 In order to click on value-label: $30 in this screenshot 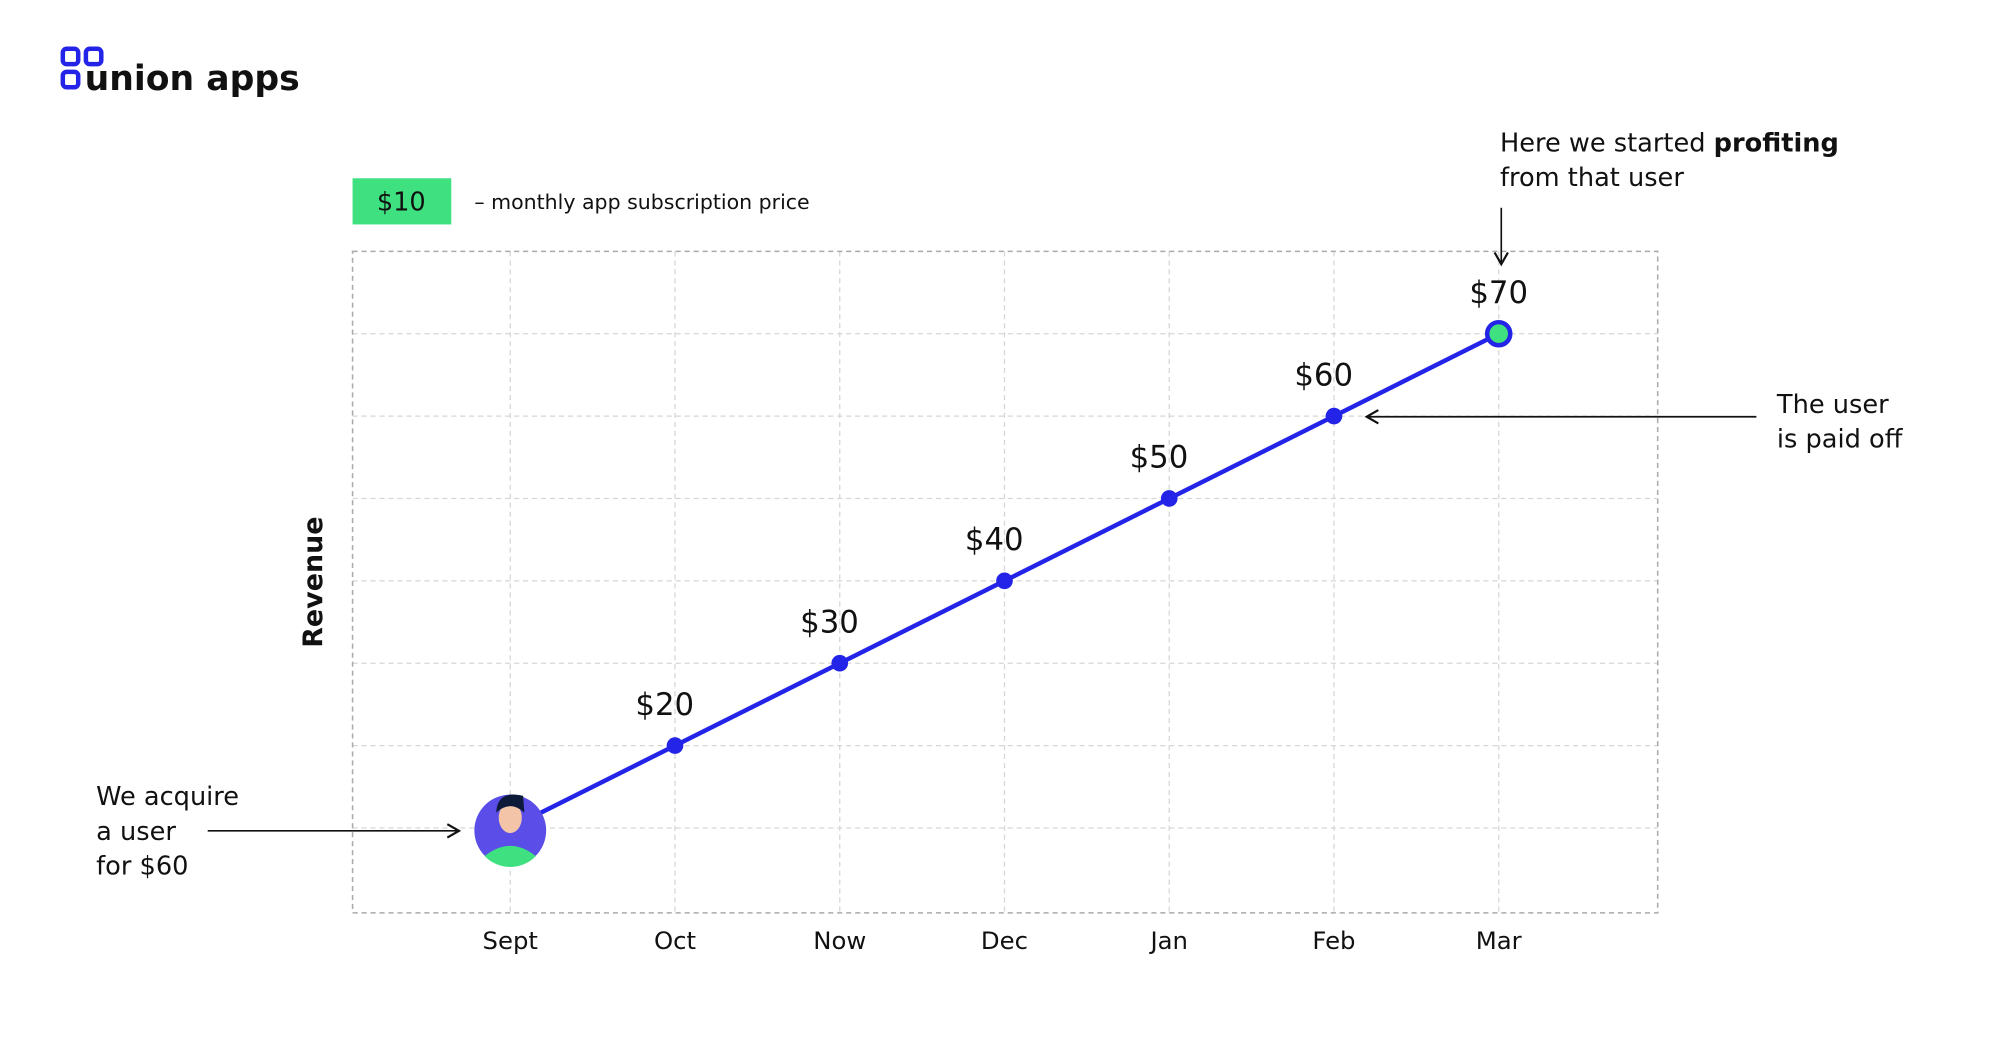, I will do `click(829, 622)`.